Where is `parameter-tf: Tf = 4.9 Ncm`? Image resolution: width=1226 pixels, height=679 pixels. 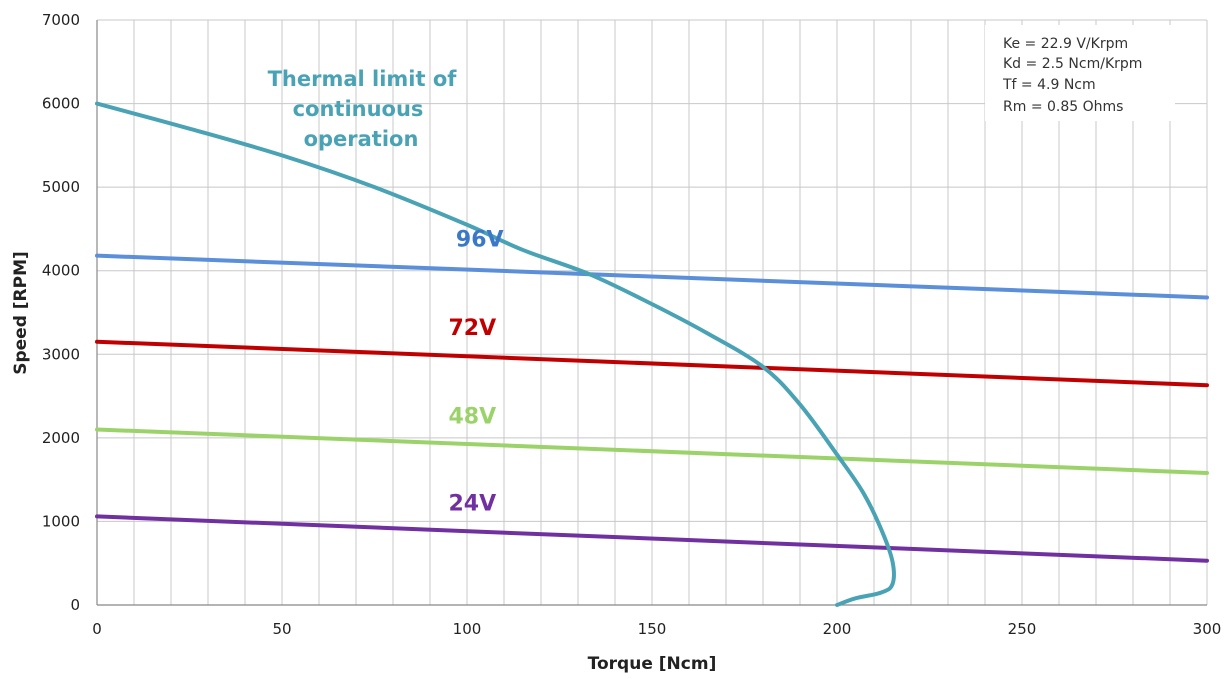
parameter-tf: Tf = 4.9 Ncm is located at coordinates (1049, 85).